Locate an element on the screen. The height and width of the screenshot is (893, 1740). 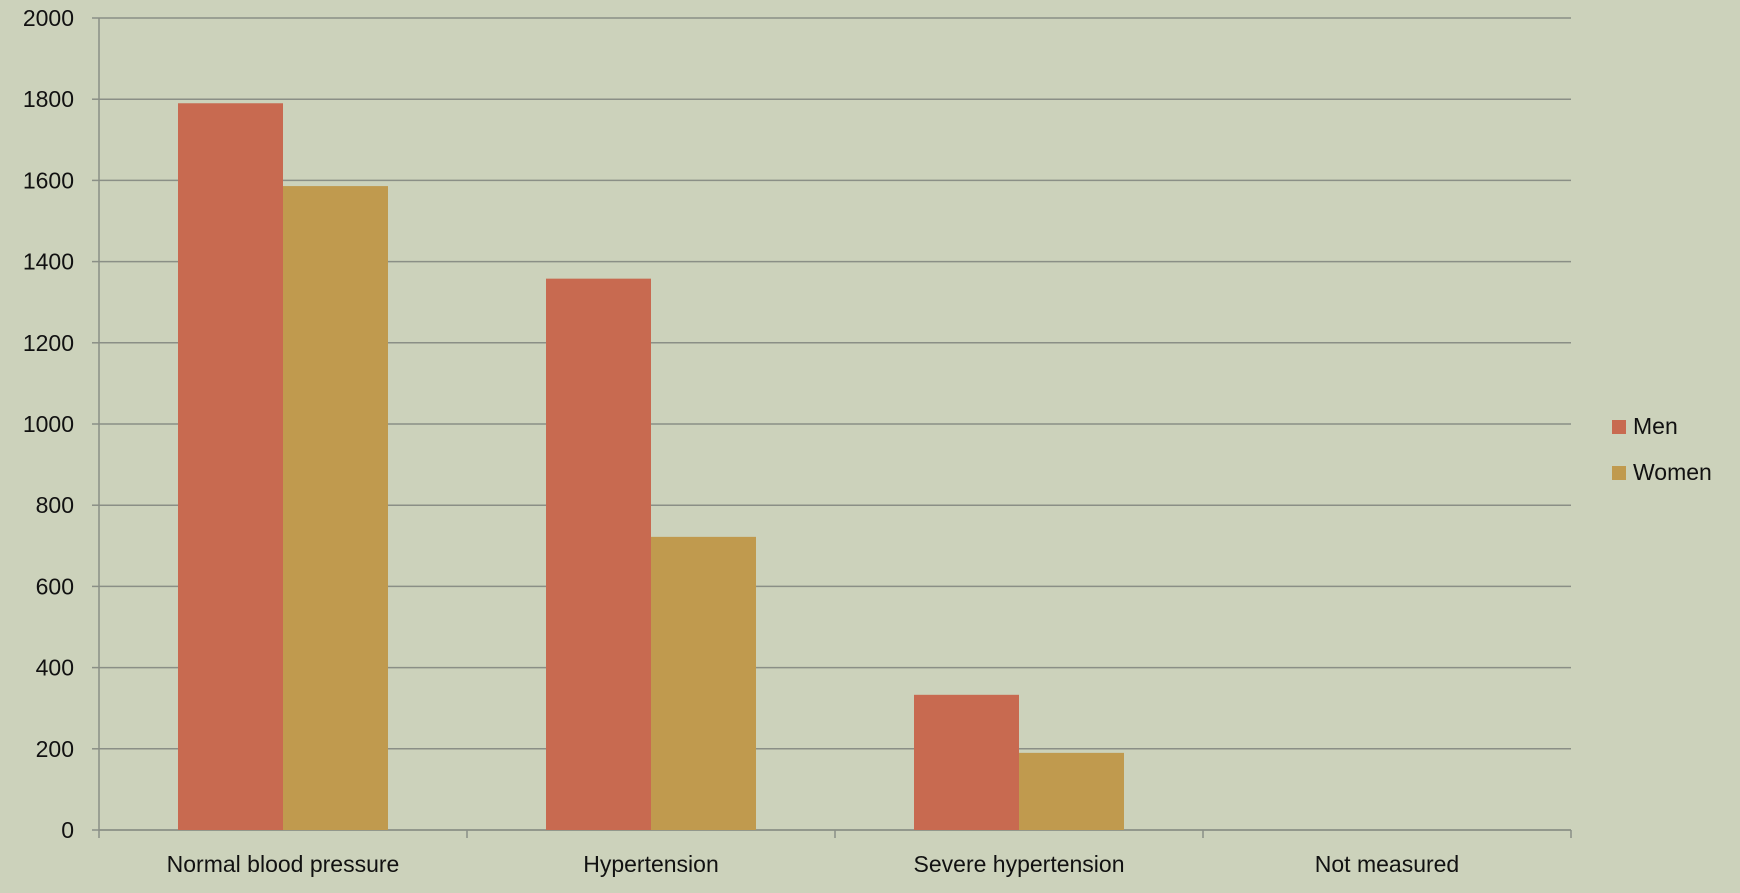
y-tick-label: 1000 is located at coordinates (48, 424).